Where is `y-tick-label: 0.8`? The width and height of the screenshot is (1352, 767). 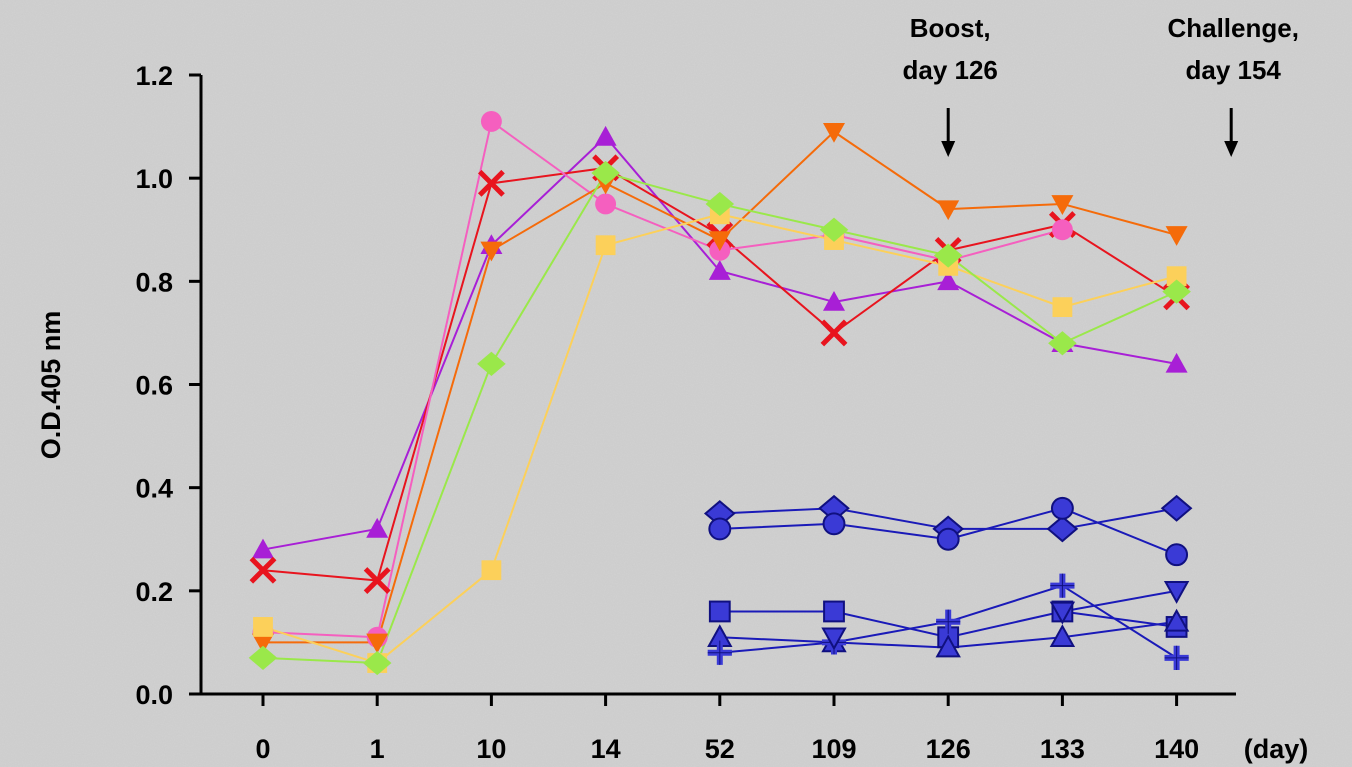
y-tick-label: 0.8 is located at coordinates (154, 282).